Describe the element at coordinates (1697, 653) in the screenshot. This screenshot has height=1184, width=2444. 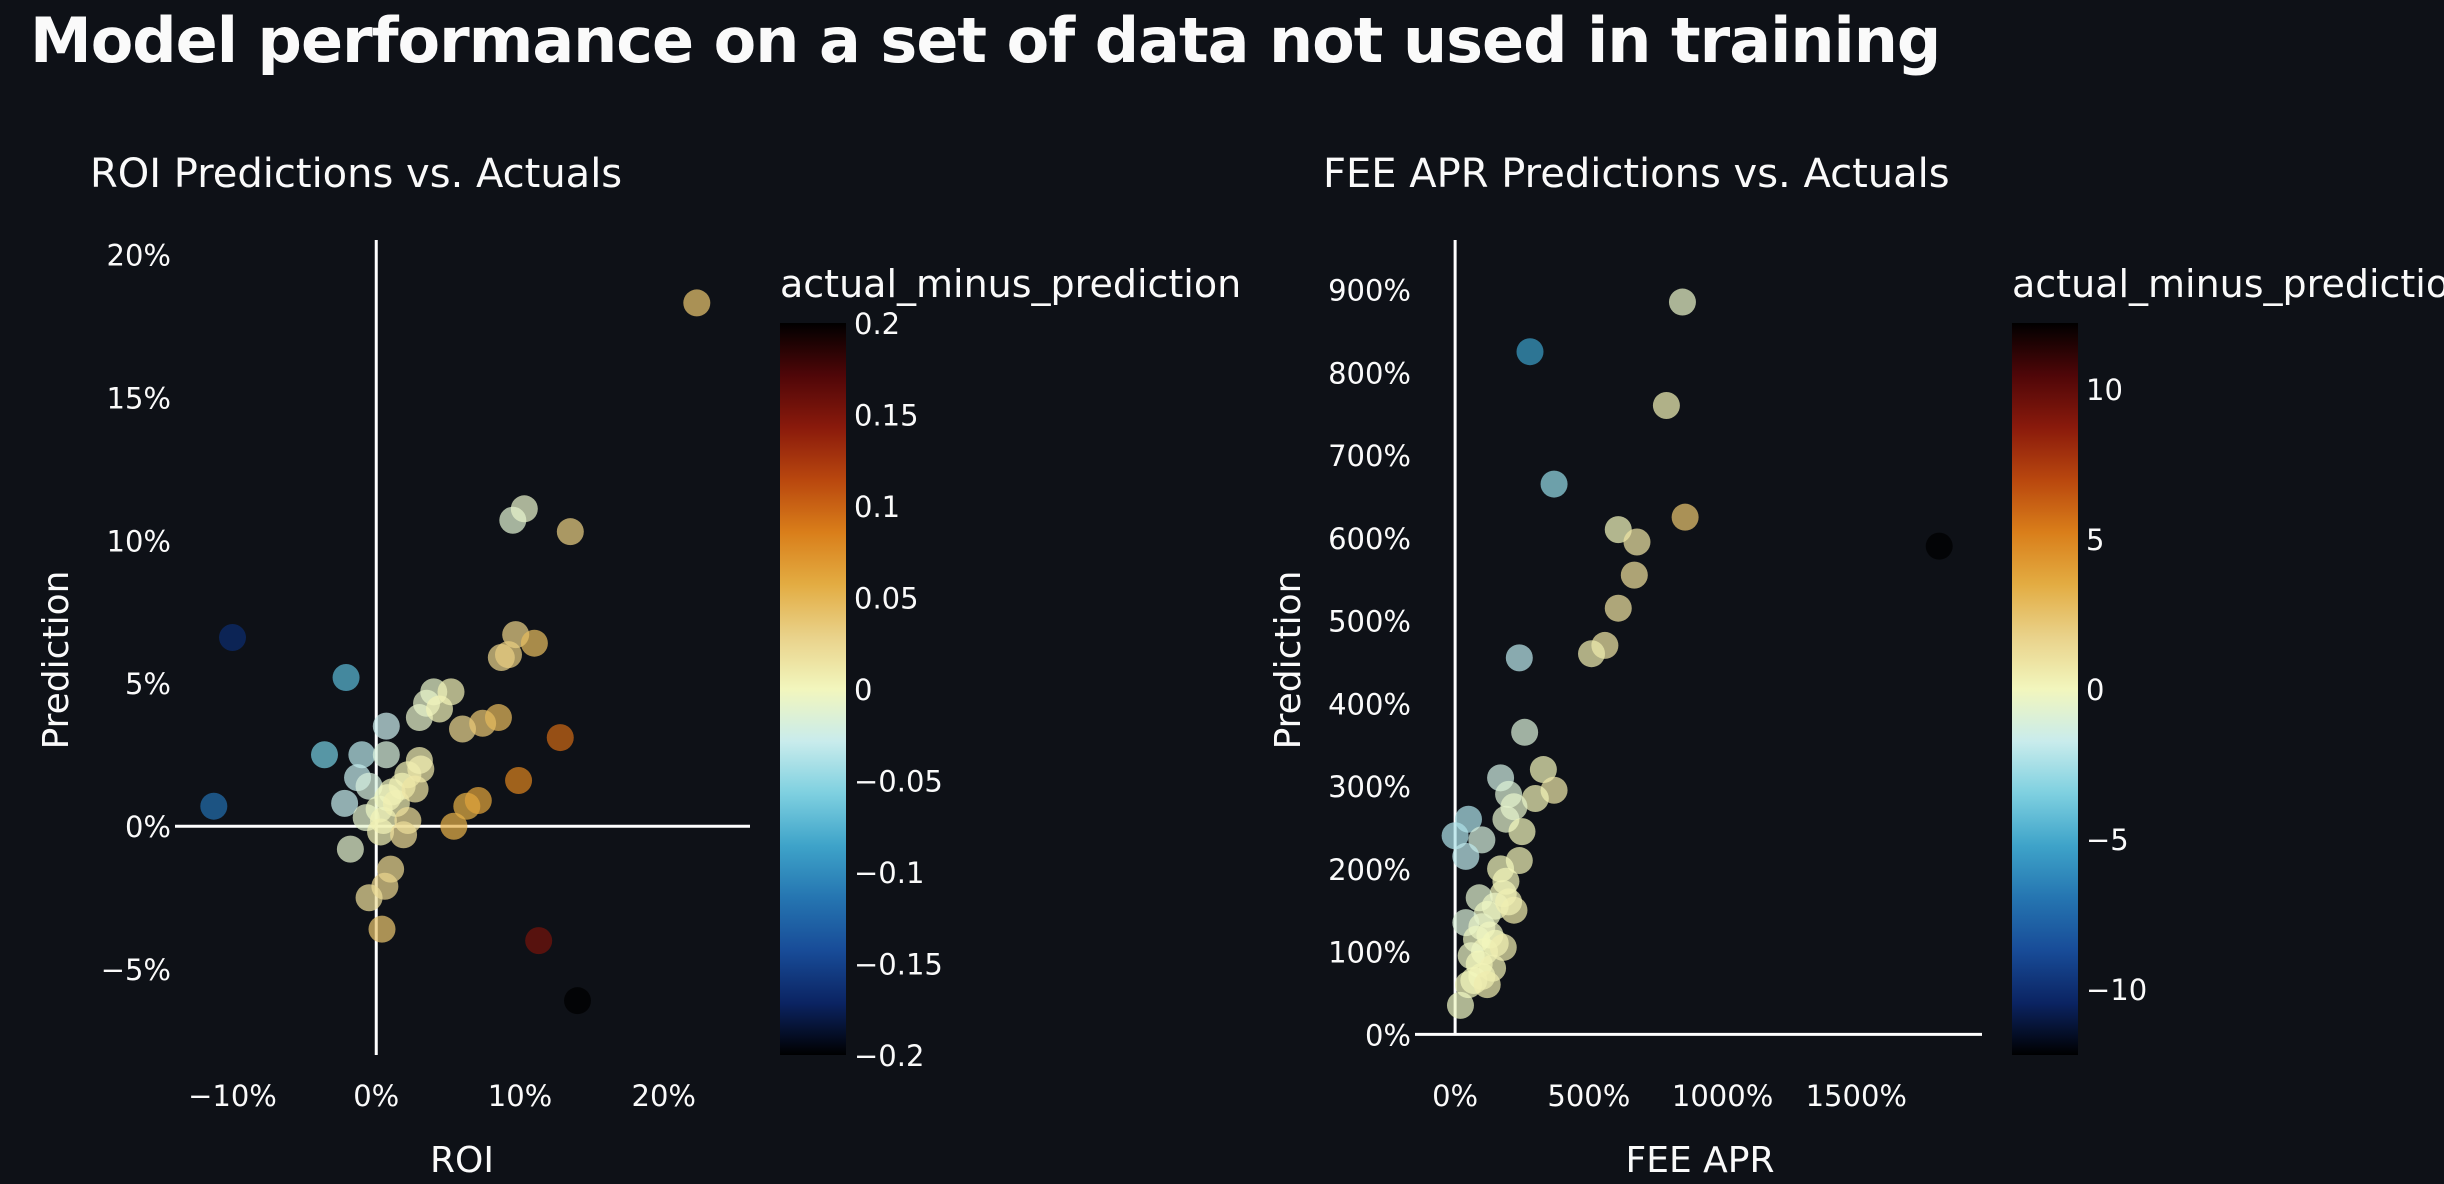
I see `fee-apr-points` at that location.